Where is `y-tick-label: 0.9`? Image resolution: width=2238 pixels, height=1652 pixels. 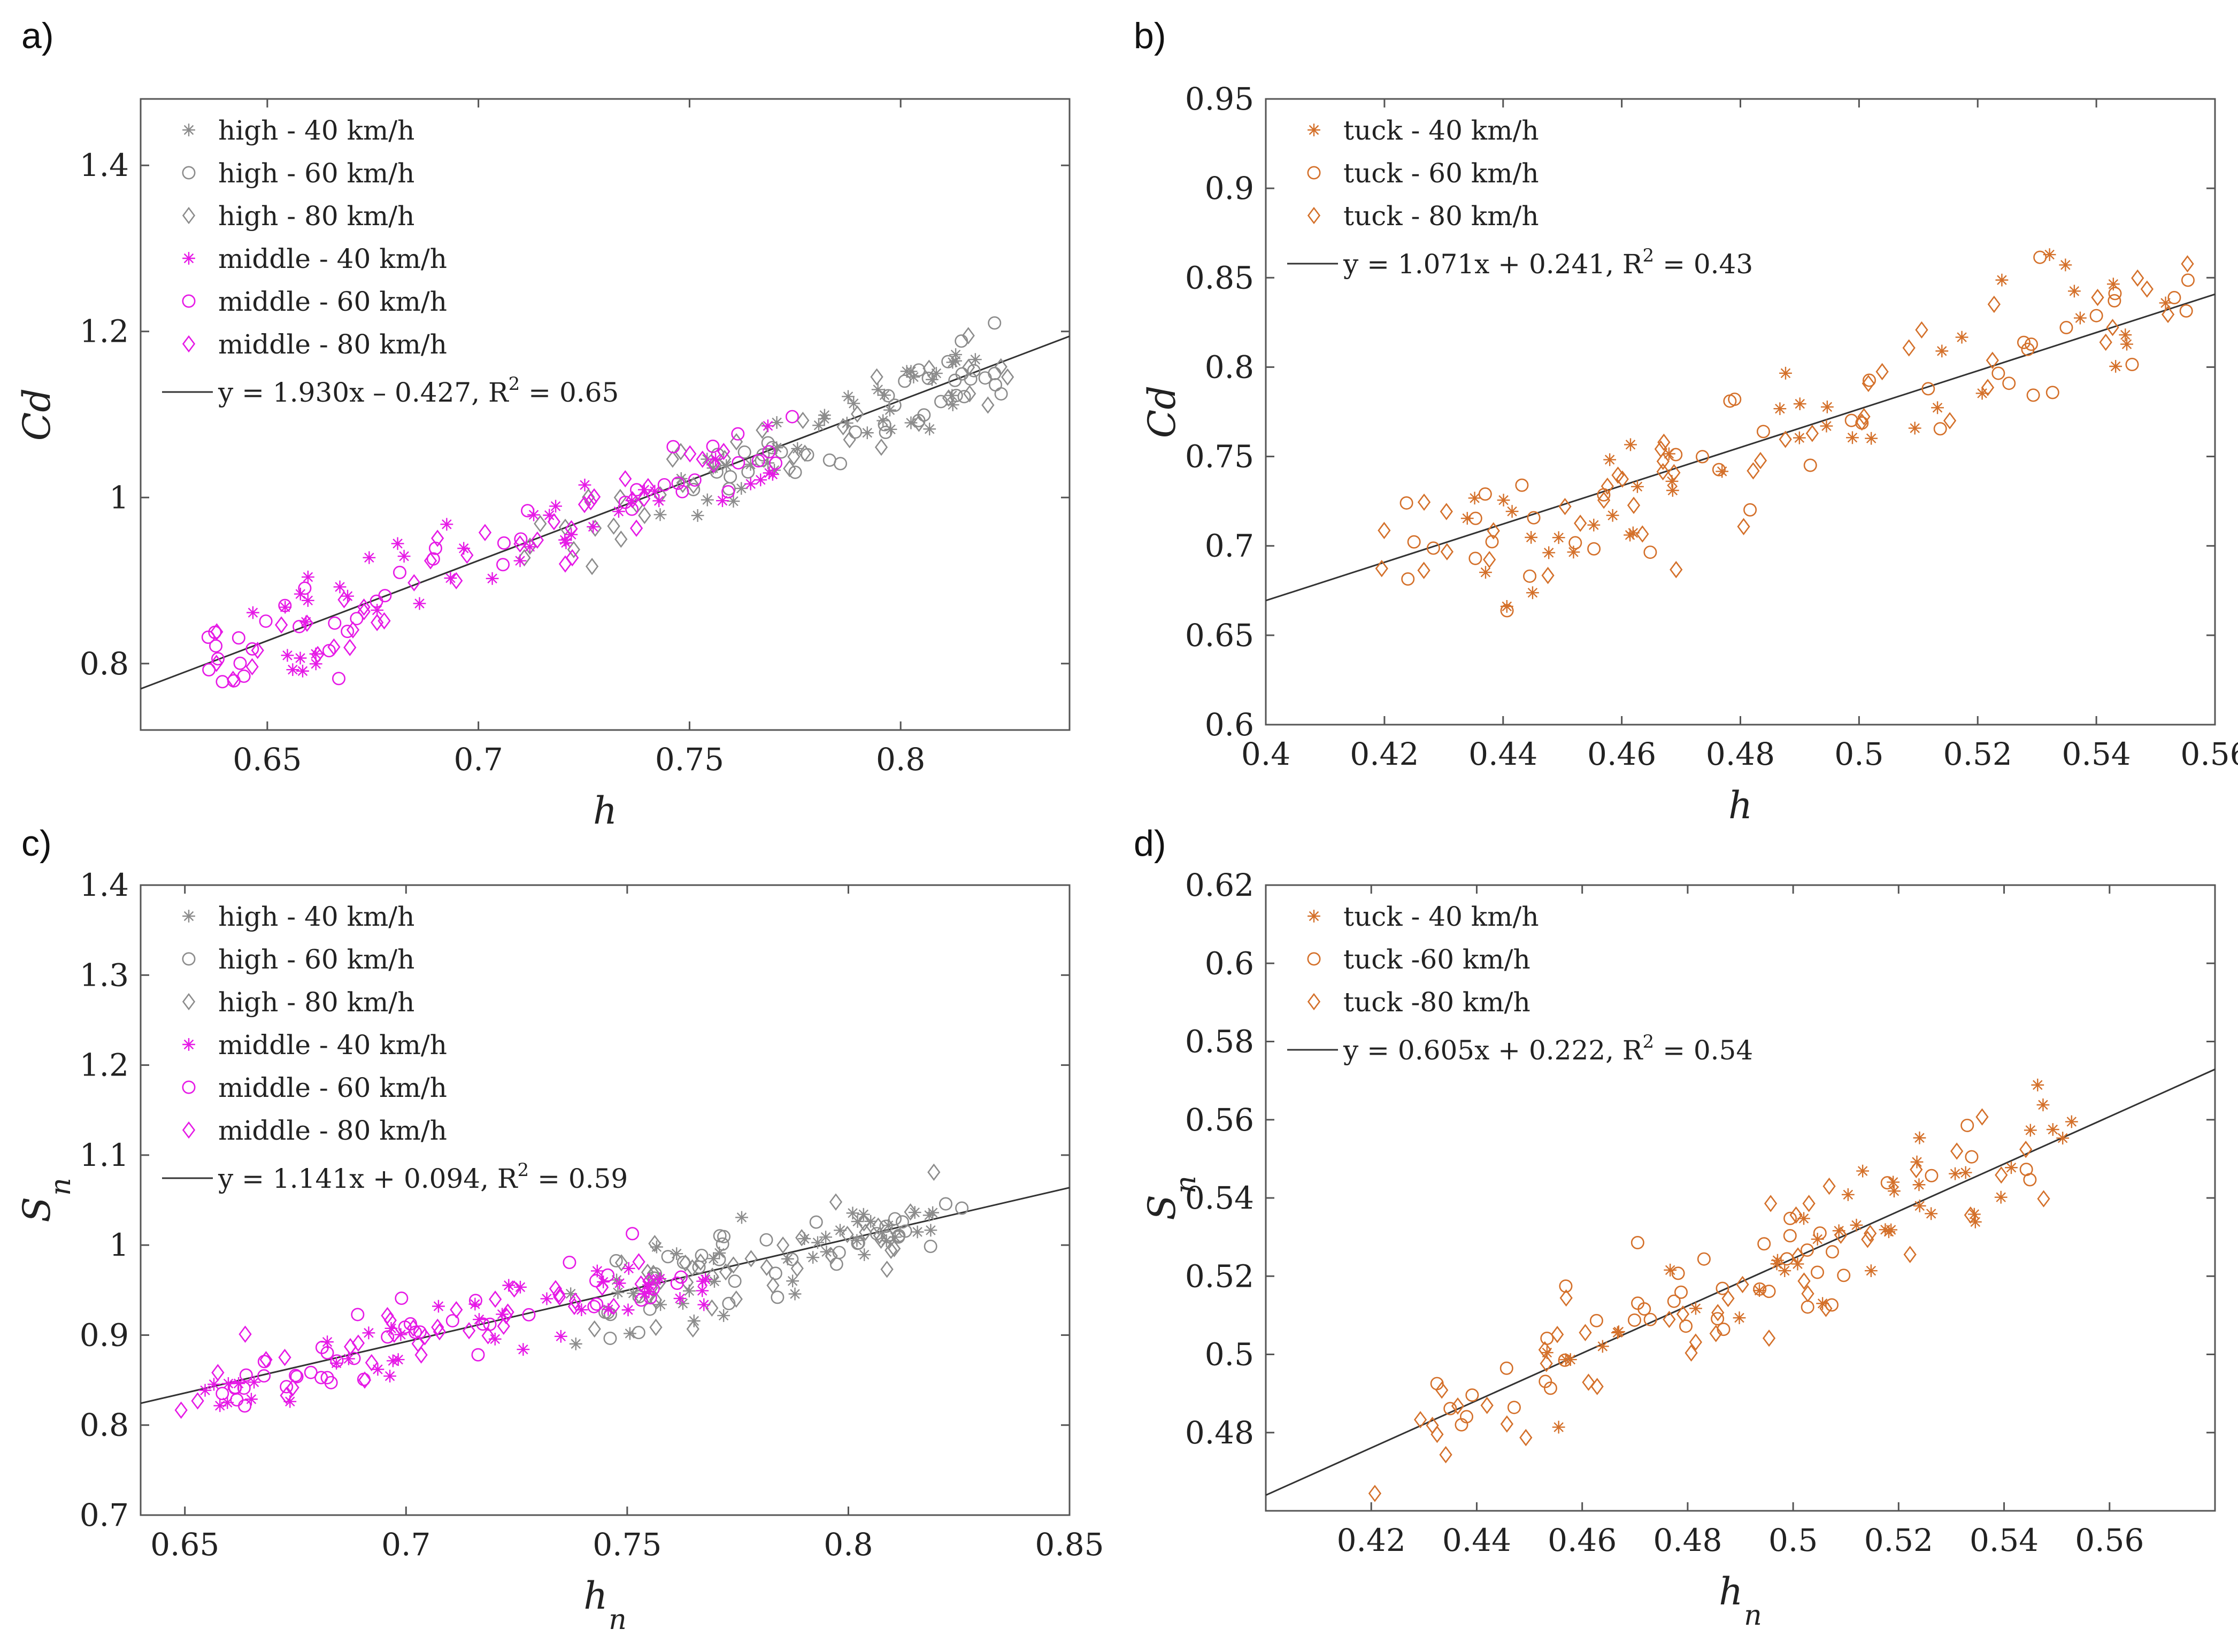
y-tick-label: 0.9 is located at coordinates (104, 1335).